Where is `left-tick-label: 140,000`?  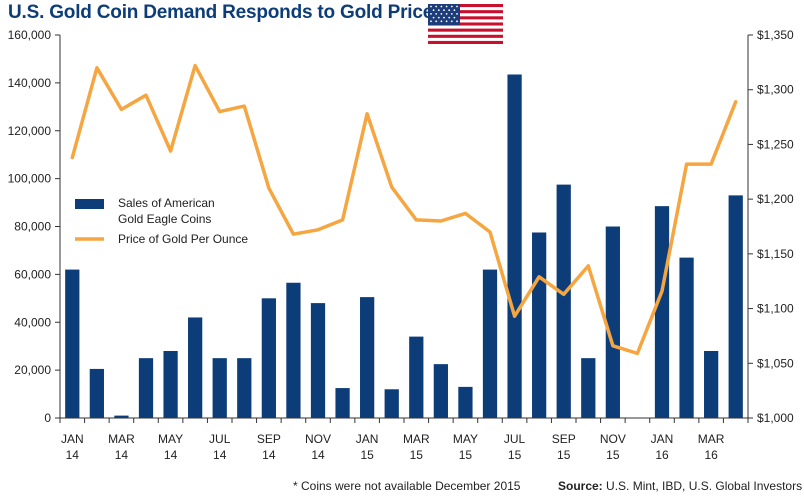
left-tick-label: 140,000 is located at coordinates (30, 83).